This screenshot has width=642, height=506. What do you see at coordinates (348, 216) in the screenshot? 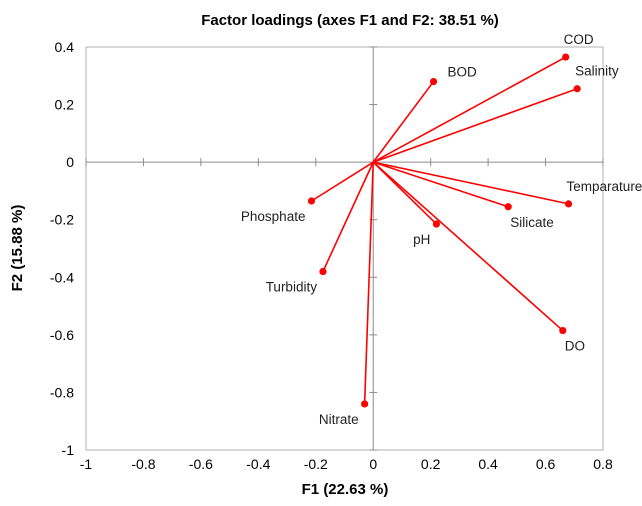
I see `vector-turbidity` at bounding box center [348, 216].